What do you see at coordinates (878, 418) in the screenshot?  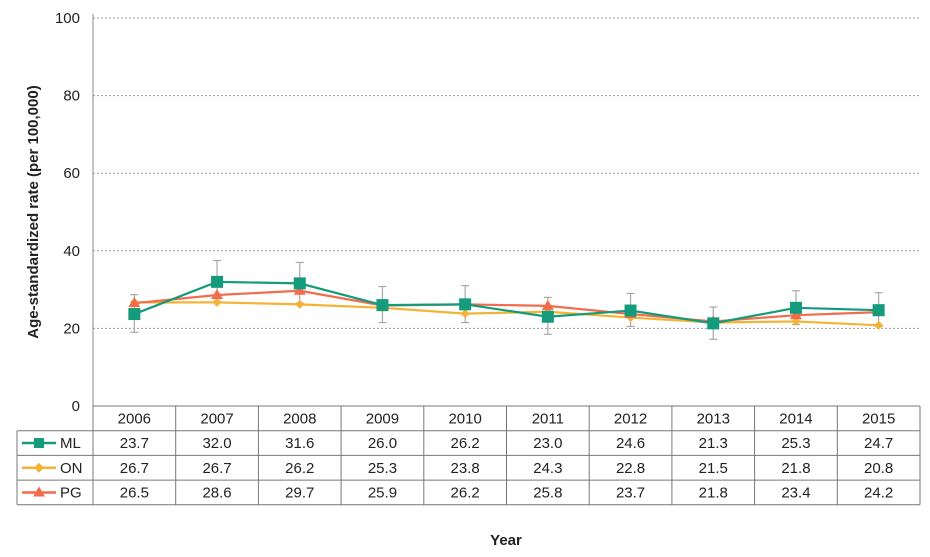 I see `x-tick-label: 2015` at bounding box center [878, 418].